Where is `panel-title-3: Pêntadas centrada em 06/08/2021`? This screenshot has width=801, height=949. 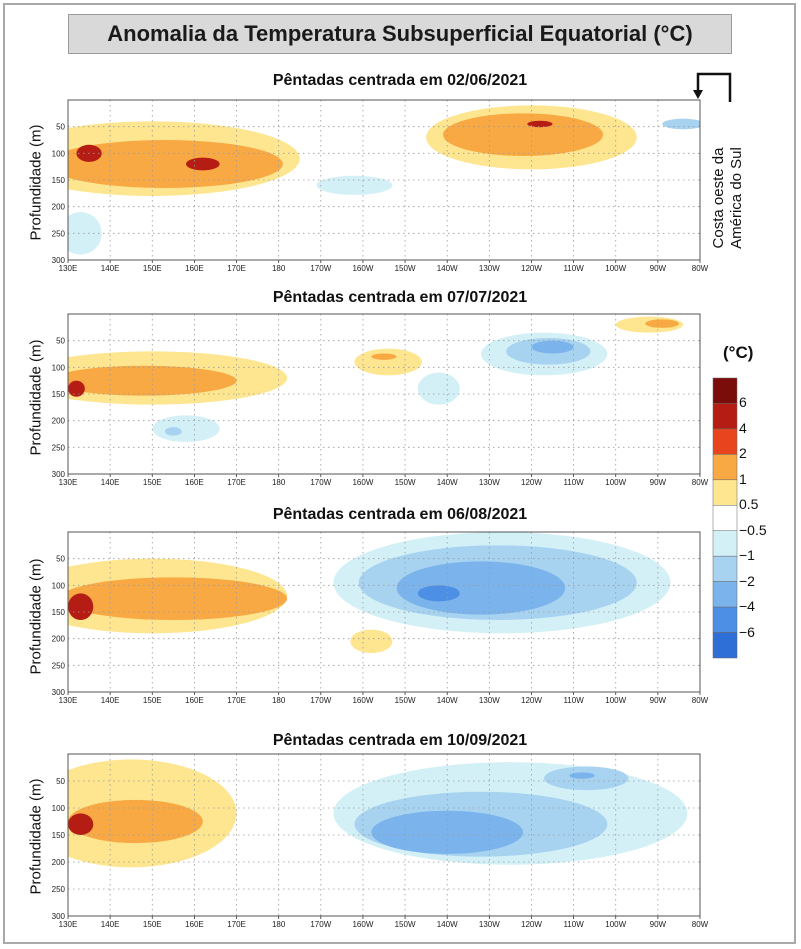 panel-title-3: Pêntadas centrada em 06/08/2021 is located at coordinates (400, 514).